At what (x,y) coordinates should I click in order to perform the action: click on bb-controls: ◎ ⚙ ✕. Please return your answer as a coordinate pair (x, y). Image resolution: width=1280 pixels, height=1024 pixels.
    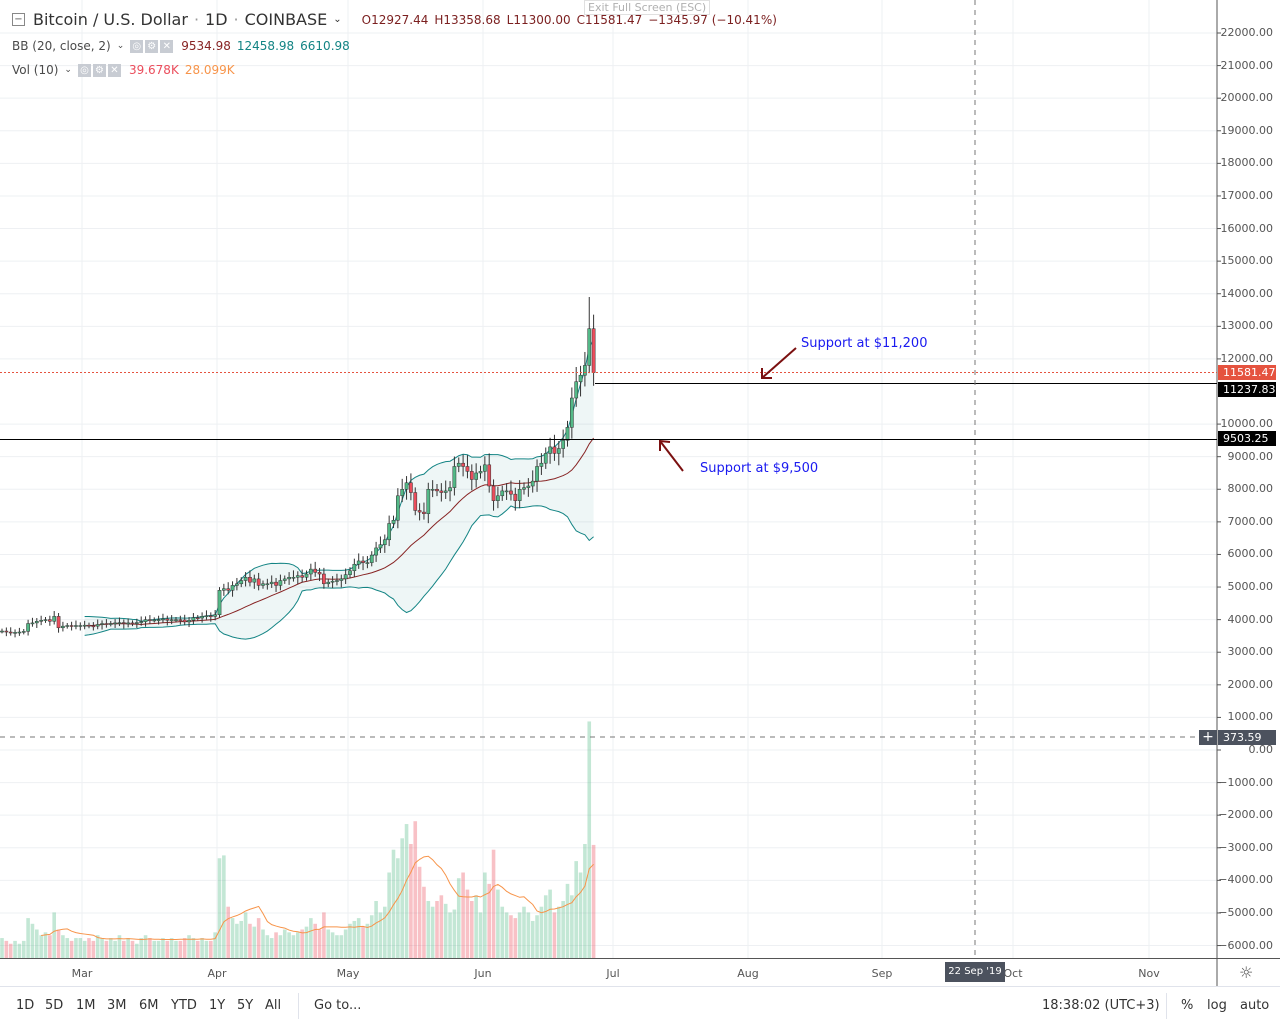
    Looking at the image, I should click on (152, 45).